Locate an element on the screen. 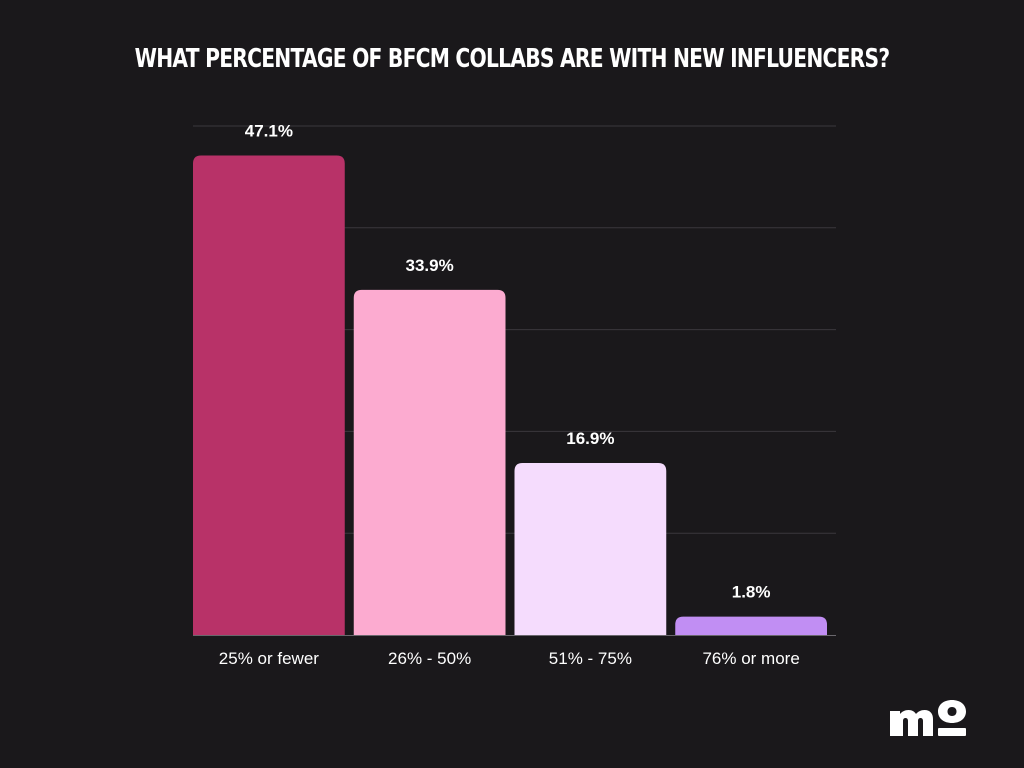 This screenshot has height=768, width=1024. value-label: 33.9% is located at coordinates (430, 265).